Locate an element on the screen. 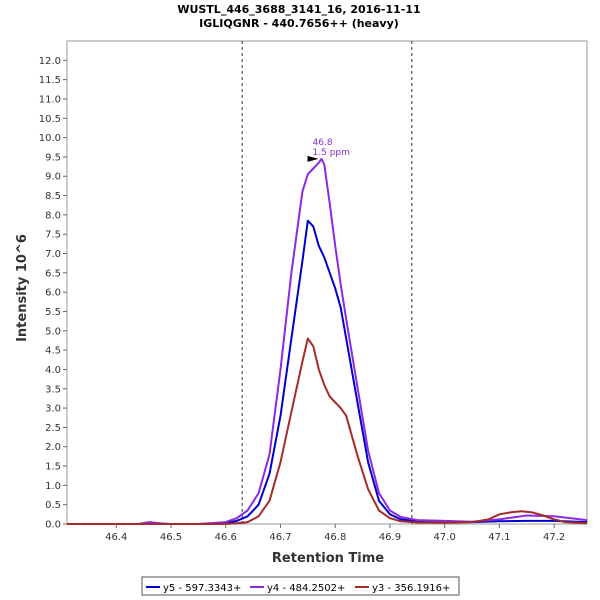 This screenshot has width=600, height=600. y-tick-label: 1.0 is located at coordinates (53, 486).